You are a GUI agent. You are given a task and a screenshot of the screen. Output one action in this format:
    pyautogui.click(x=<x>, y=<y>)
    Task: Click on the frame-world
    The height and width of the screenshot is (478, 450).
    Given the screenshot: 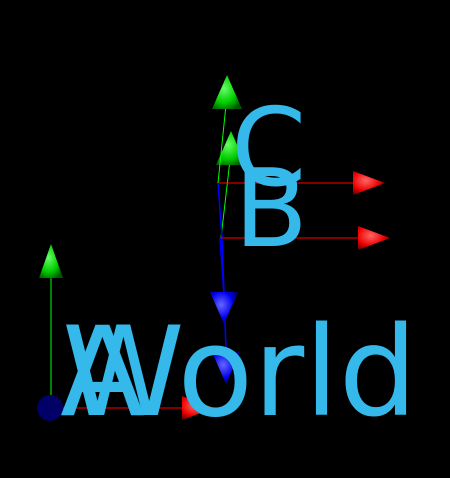 What is the action you would take?
    pyautogui.click(x=125, y=332)
    